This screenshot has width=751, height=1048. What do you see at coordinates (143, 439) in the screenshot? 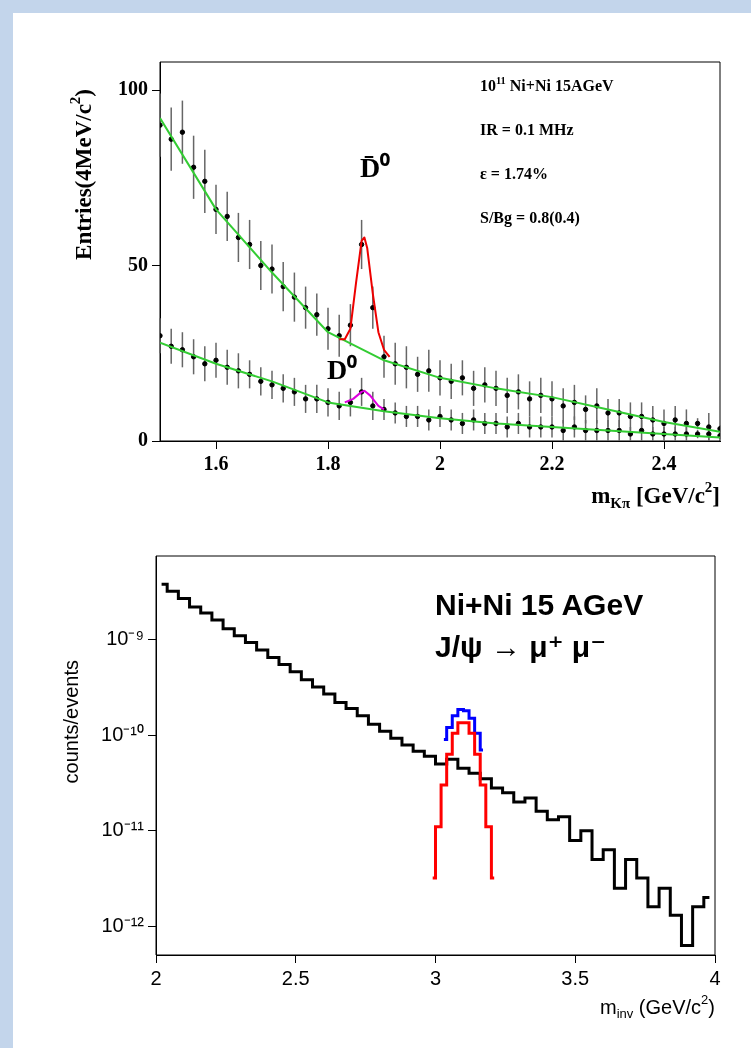
I see `y-tick-label: 0` at bounding box center [143, 439].